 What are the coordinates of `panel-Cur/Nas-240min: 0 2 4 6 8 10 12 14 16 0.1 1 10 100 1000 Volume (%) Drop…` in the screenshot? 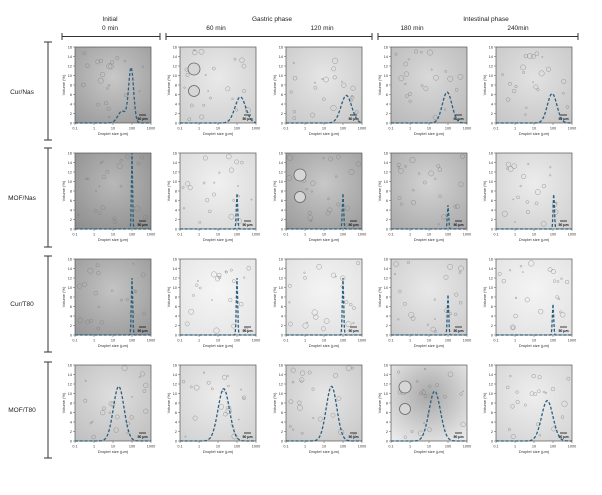 It's located at (529, 90).